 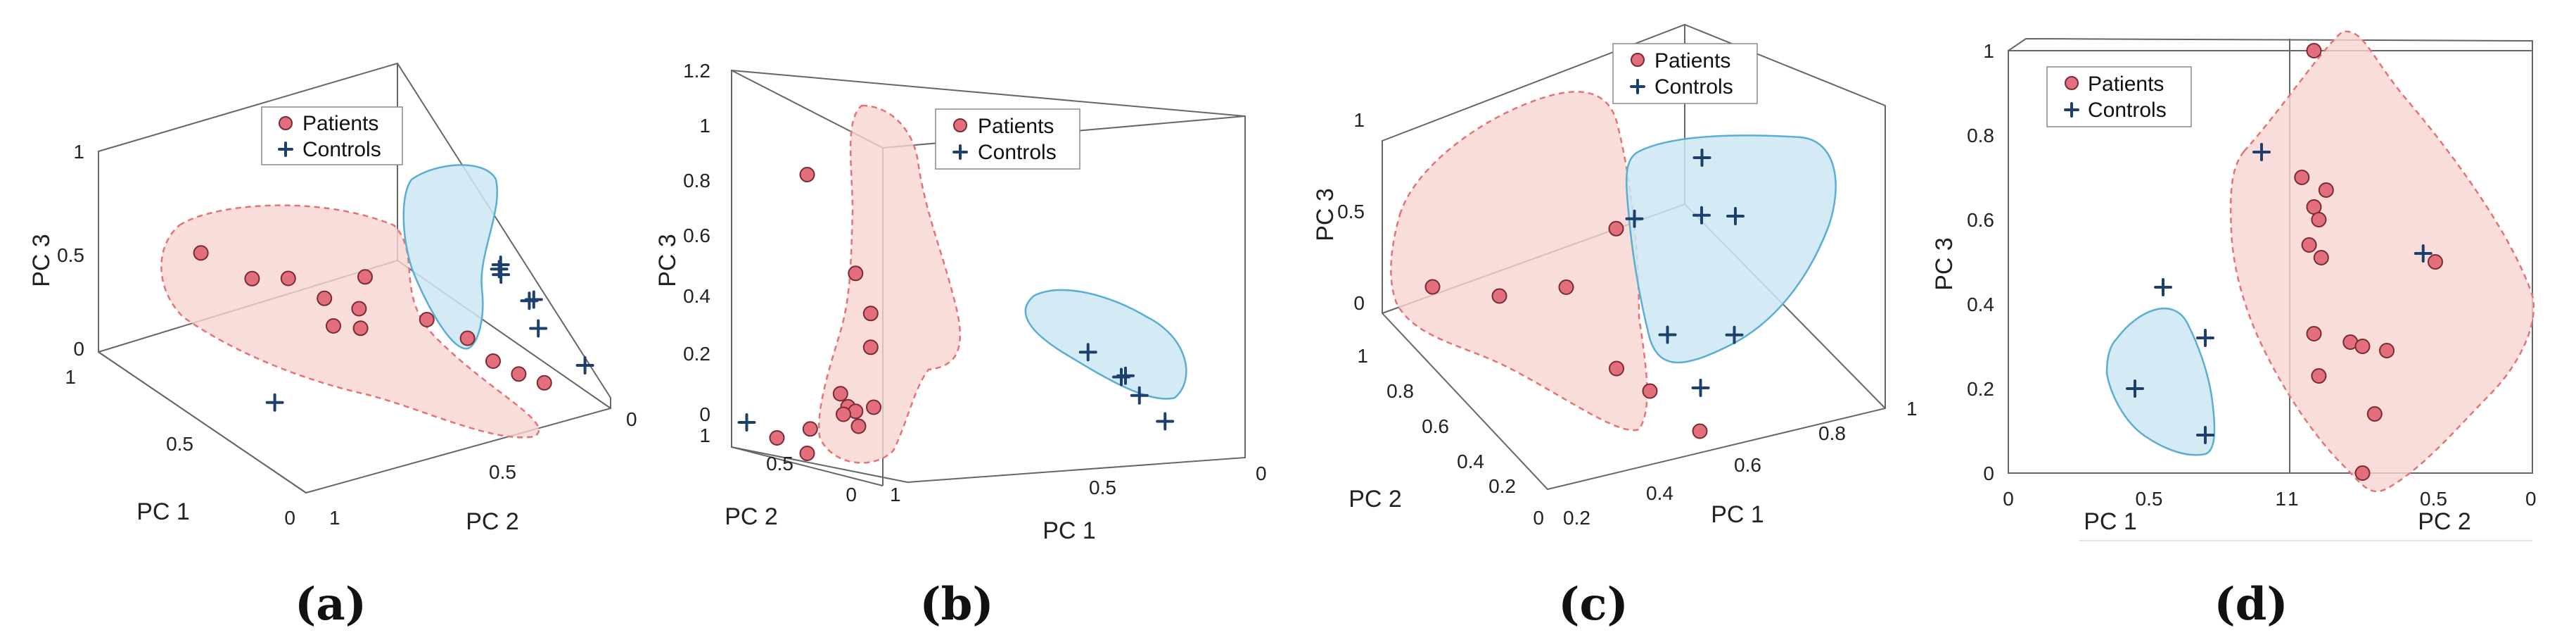 I want to click on legend-b: Patients Controls, so click(x=1007, y=139).